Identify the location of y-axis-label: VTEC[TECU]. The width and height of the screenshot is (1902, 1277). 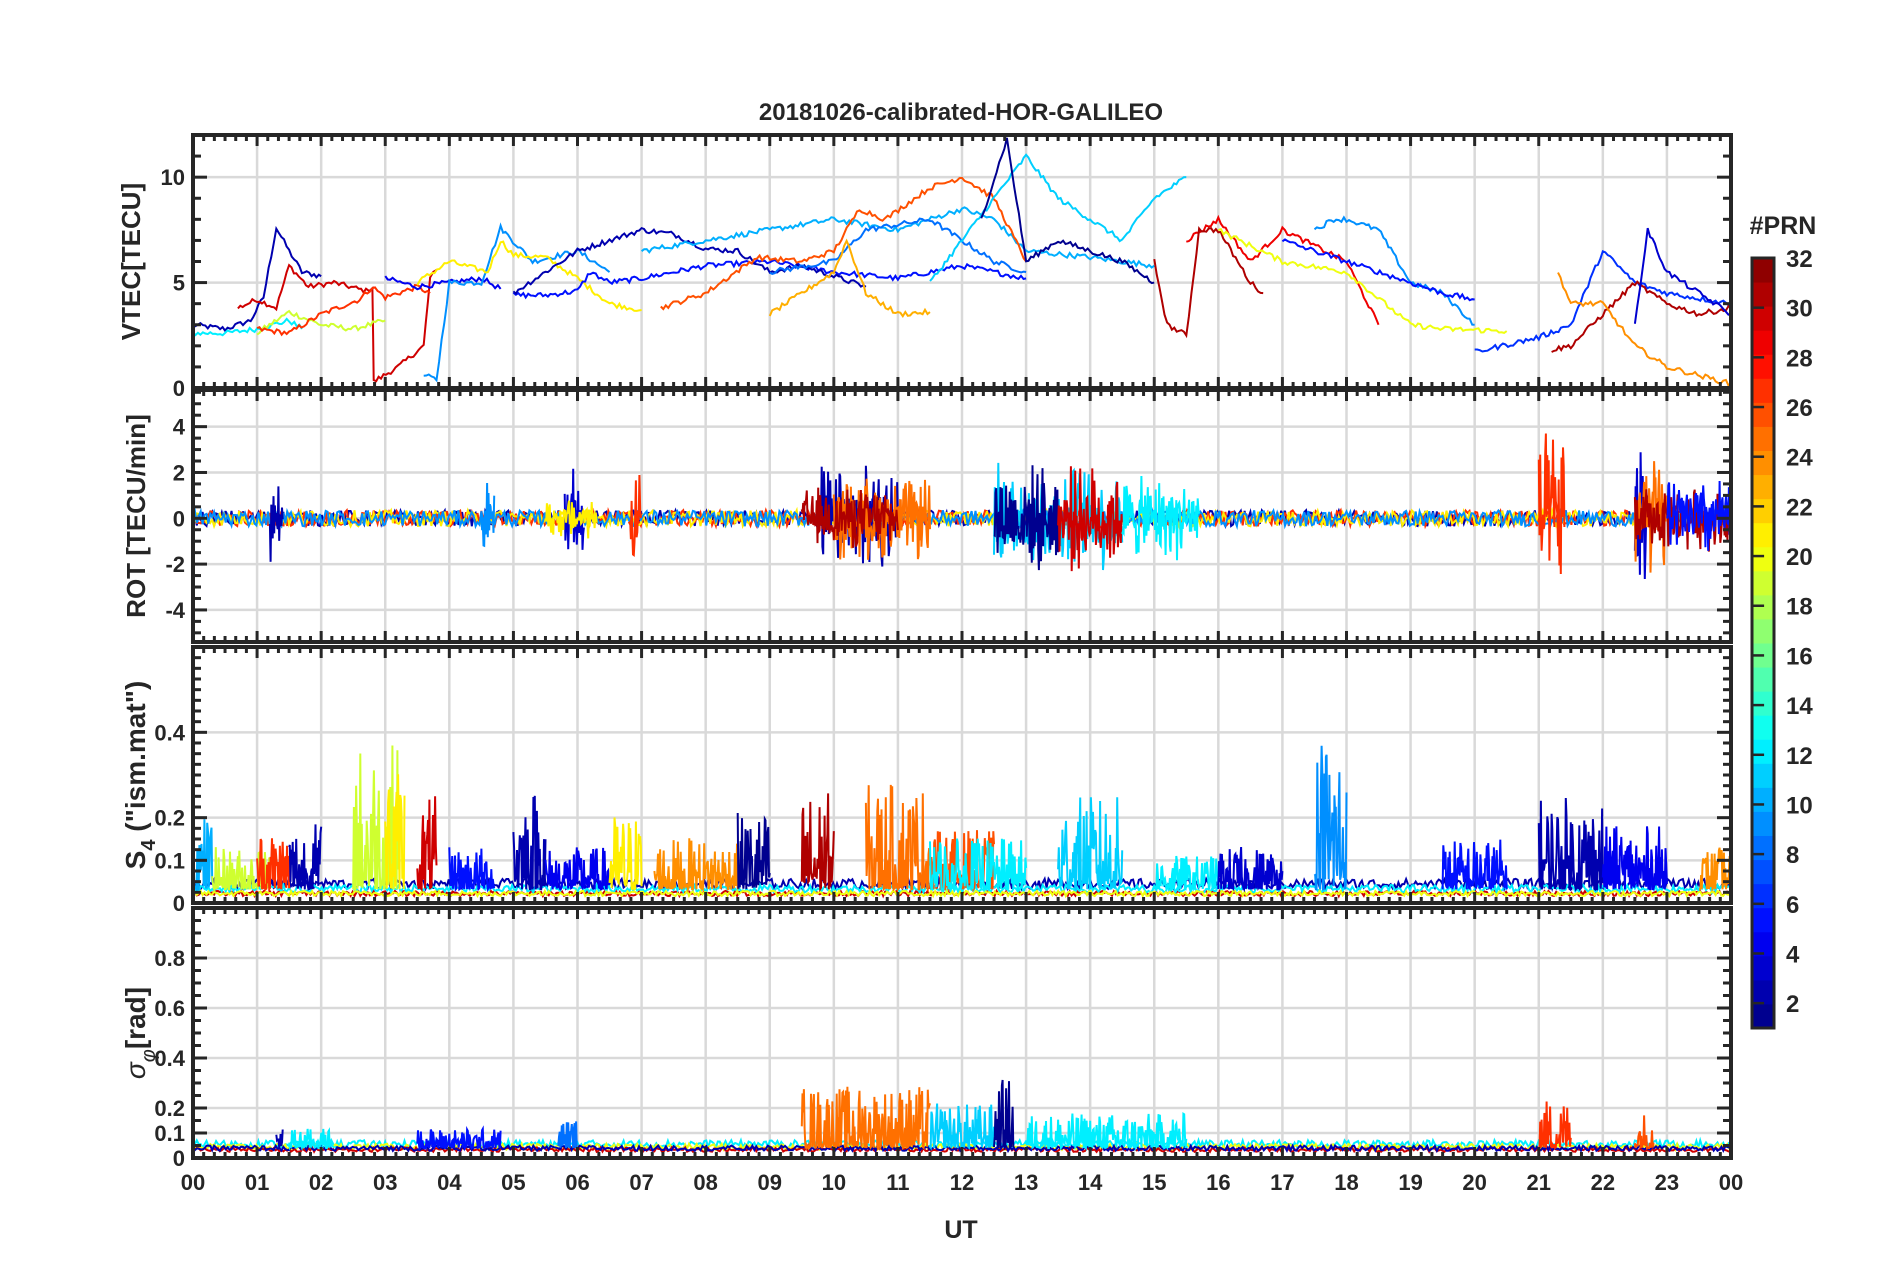
(131, 261).